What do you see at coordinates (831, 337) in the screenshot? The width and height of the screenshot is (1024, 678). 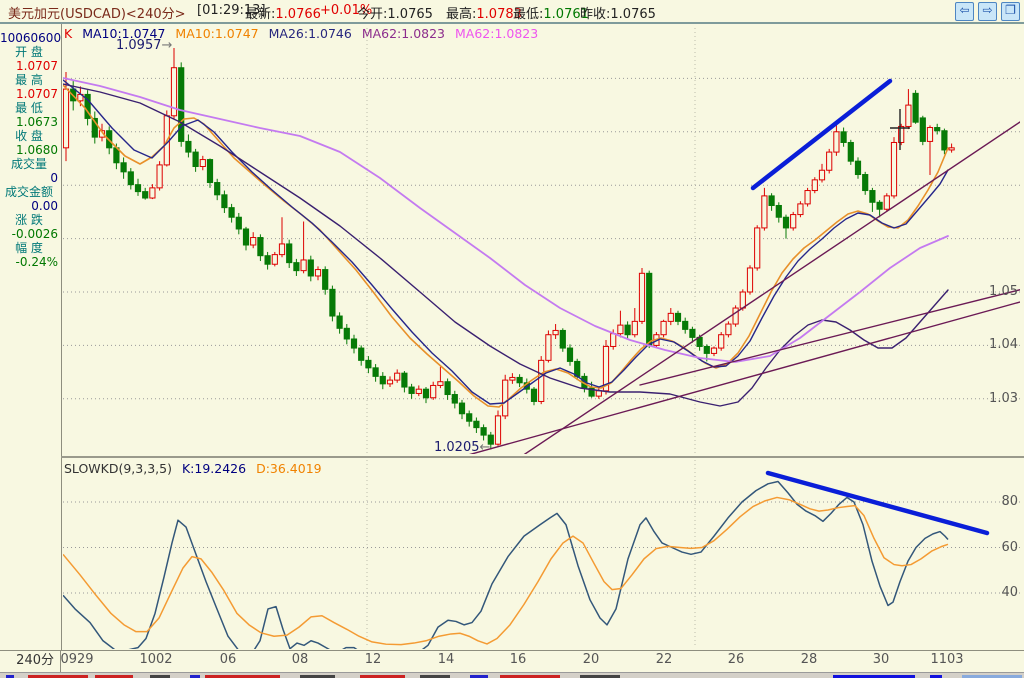 I see `lower-right-support-line` at bounding box center [831, 337].